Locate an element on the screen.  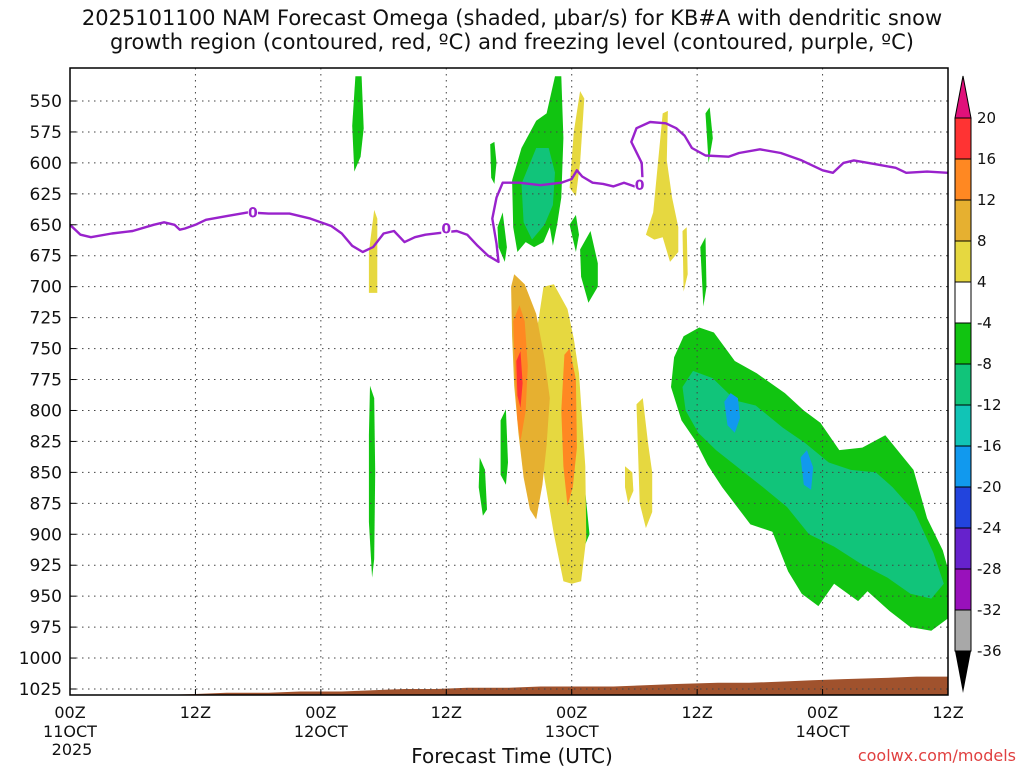
colorbar-label-7: -12 is located at coordinates (989, 405).